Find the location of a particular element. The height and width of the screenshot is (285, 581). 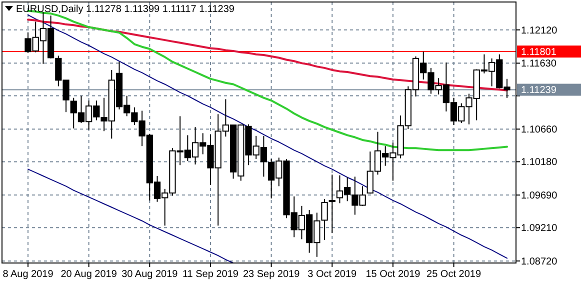

line-series is located at coordinates (131, 215).